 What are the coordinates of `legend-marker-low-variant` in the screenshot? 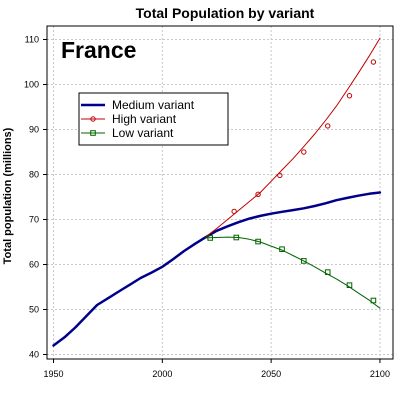 It's located at (93, 133).